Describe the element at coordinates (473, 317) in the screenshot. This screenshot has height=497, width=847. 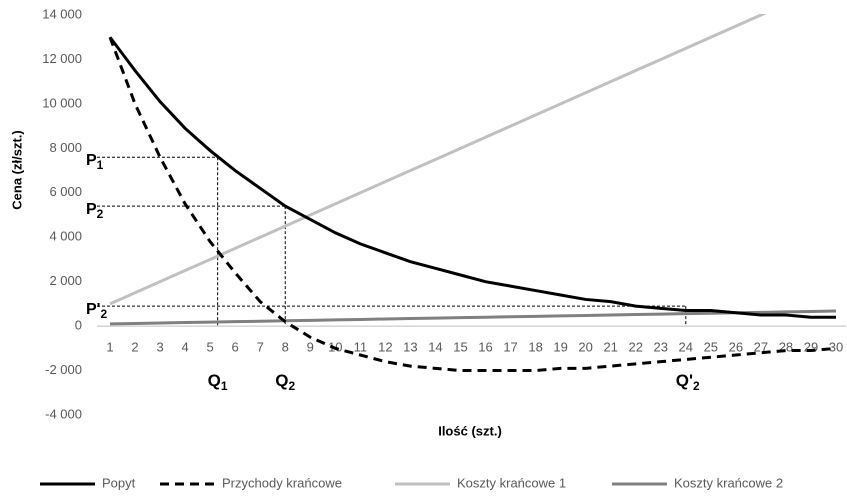
I see `series-line` at that location.